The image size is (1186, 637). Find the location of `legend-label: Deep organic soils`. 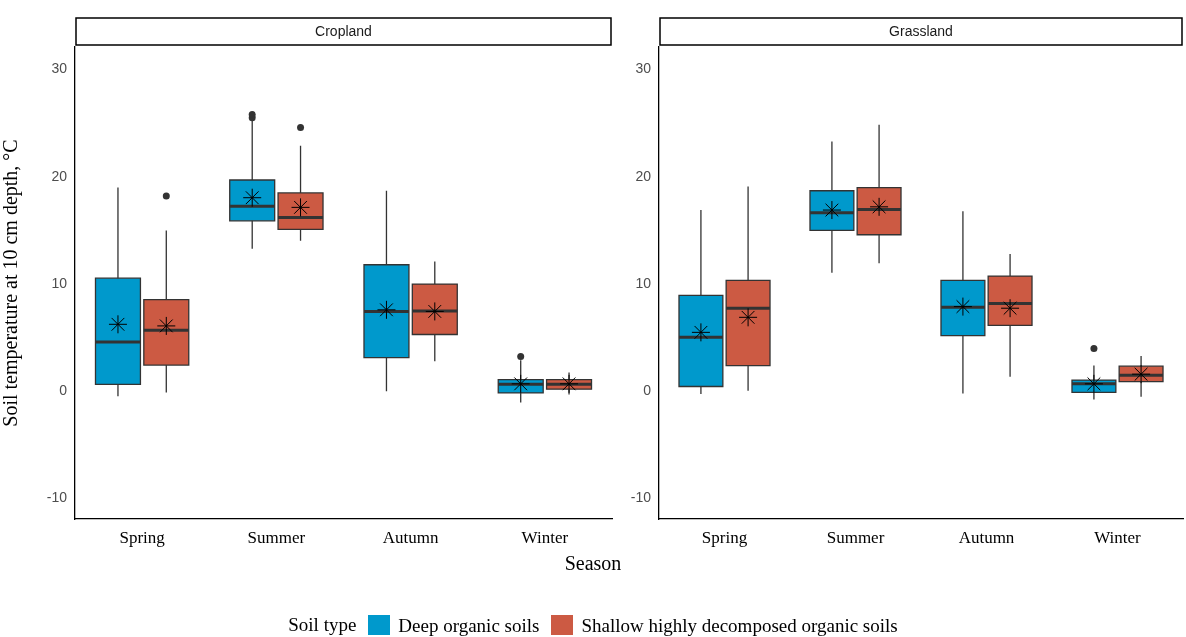

legend-label: Deep organic soils is located at coordinates (469, 625).